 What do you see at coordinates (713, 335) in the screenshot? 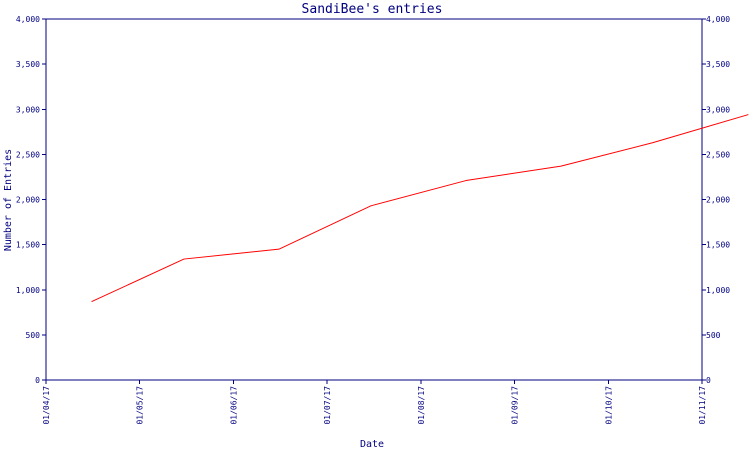
I see `y-tick-label-right: 500` at bounding box center [713, 335].